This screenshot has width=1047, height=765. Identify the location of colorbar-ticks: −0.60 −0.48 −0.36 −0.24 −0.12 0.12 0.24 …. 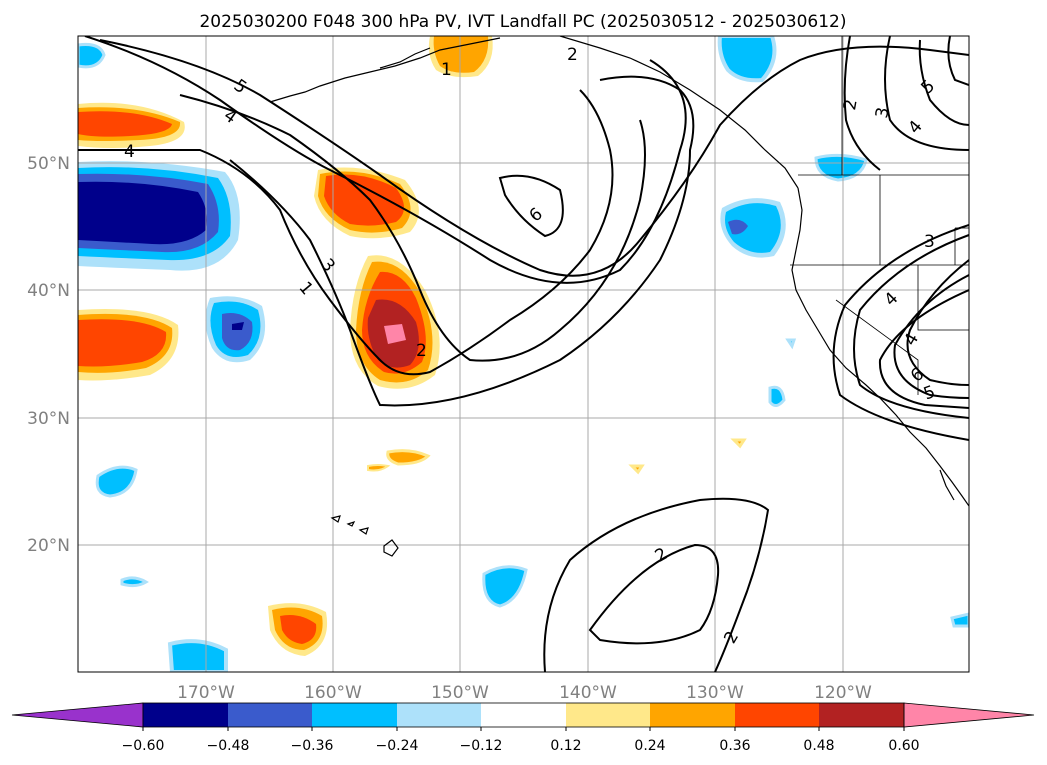
(521, 740).